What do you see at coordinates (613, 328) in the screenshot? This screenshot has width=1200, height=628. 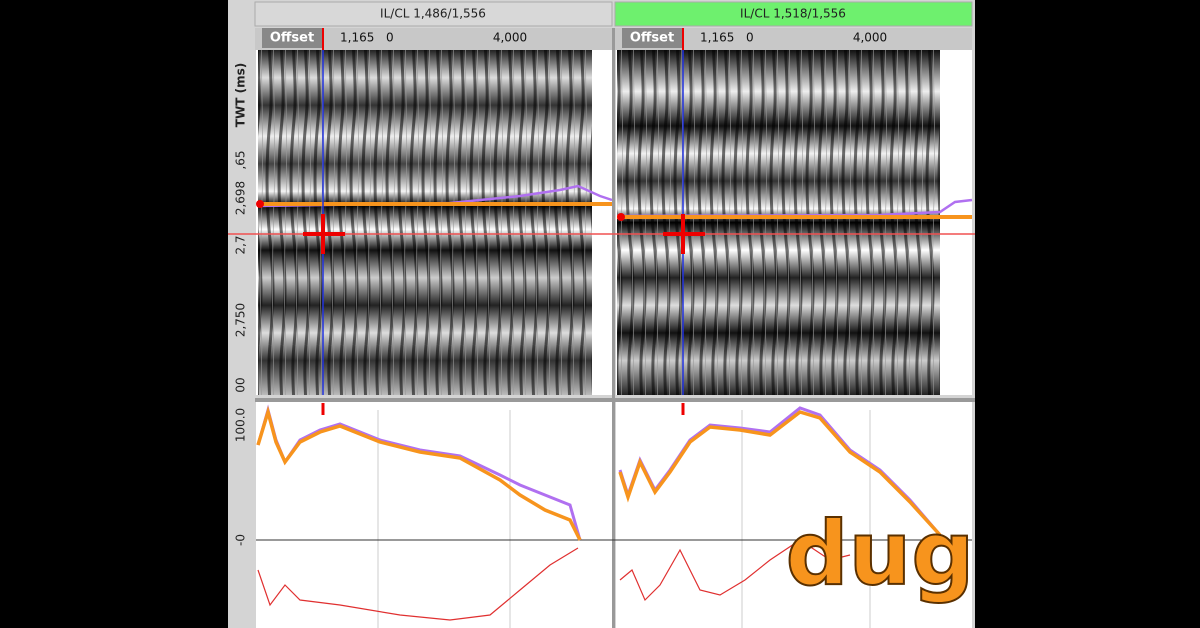 I see `panel-divider` at bounding box center [613, 328].